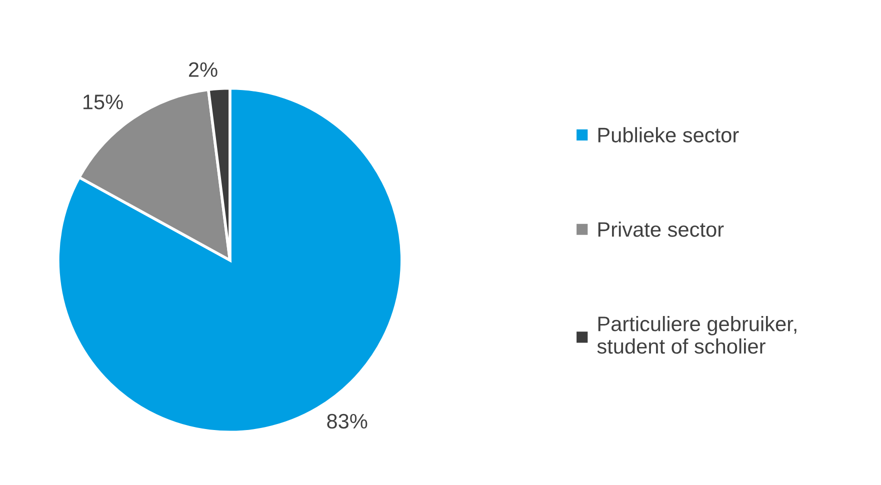 Image resolution: width=881 pixels, height=485 pixels. Describe the element at coordinates (668, 134) in the screenshot. I see `legend-label: Publieke sector` at that location.